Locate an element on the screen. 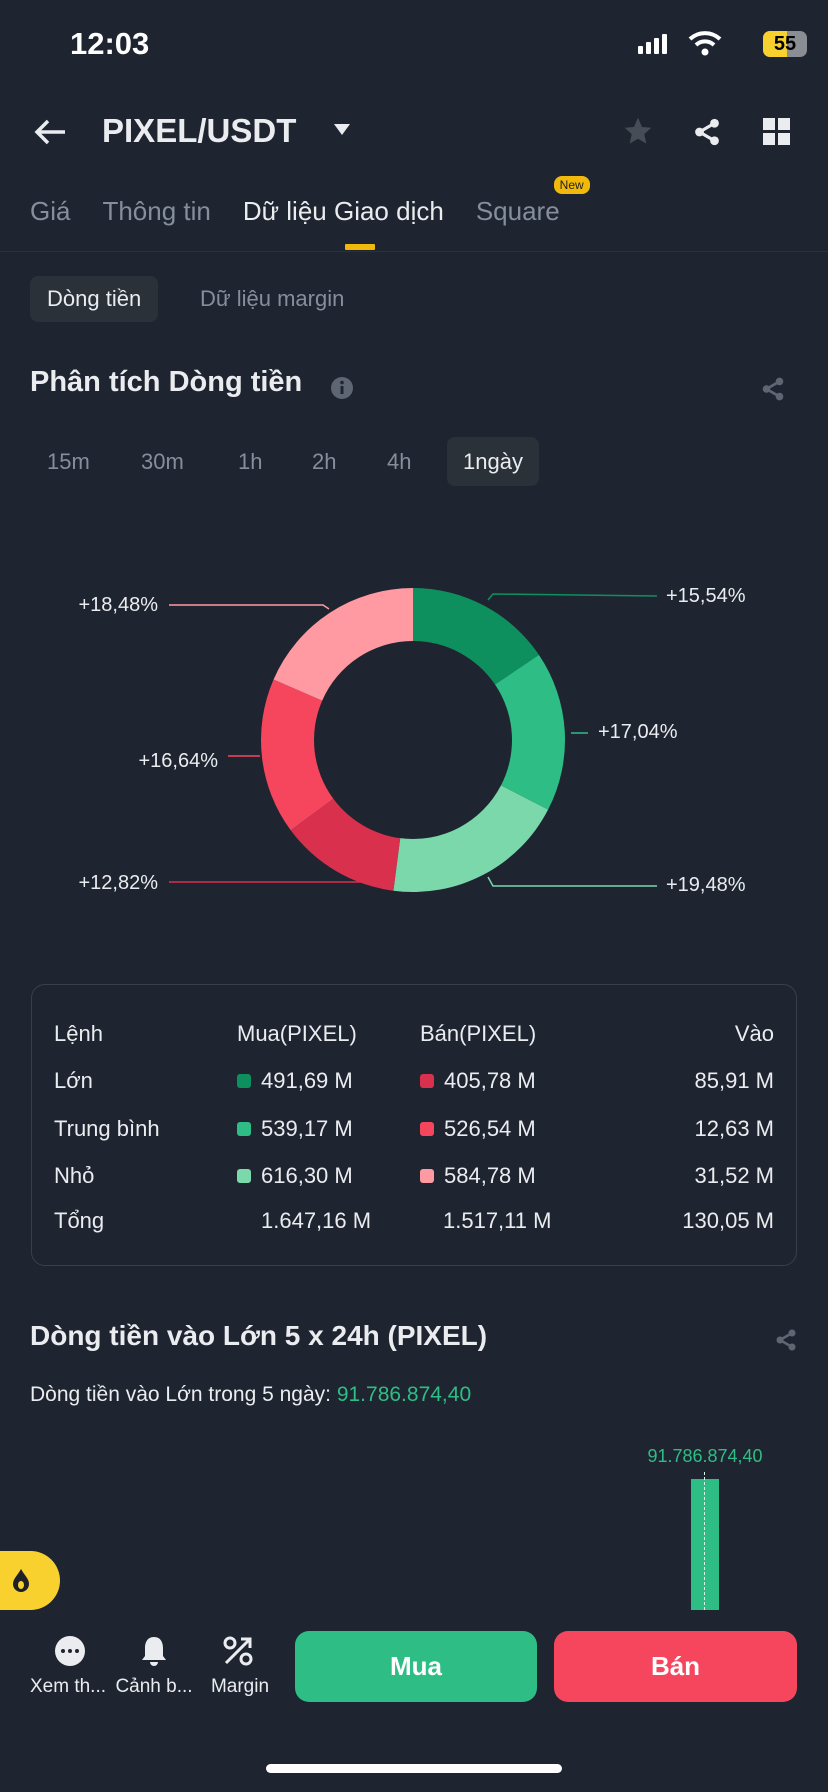 Image resolution: width=828 pixels, height=1792 pixels. analysis-title: Phân tích Dòng tiền is located at coordinates (166, 382).